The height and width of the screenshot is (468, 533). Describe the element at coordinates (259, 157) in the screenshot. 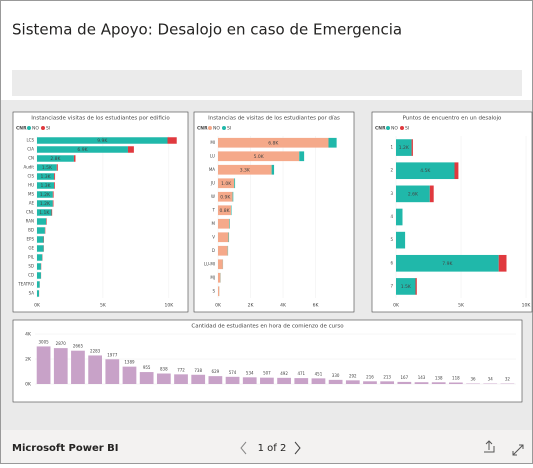

I see `data-label: 5.0K` at that location.